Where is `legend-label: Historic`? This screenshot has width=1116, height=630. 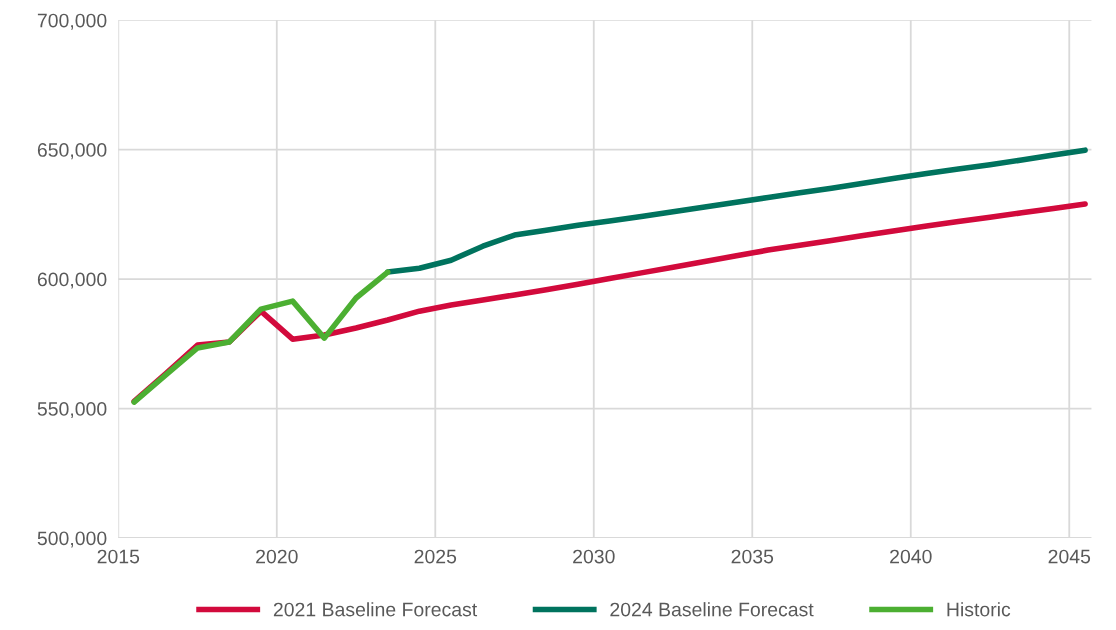
legend-label: Historic is located at coordinates (979, 609).